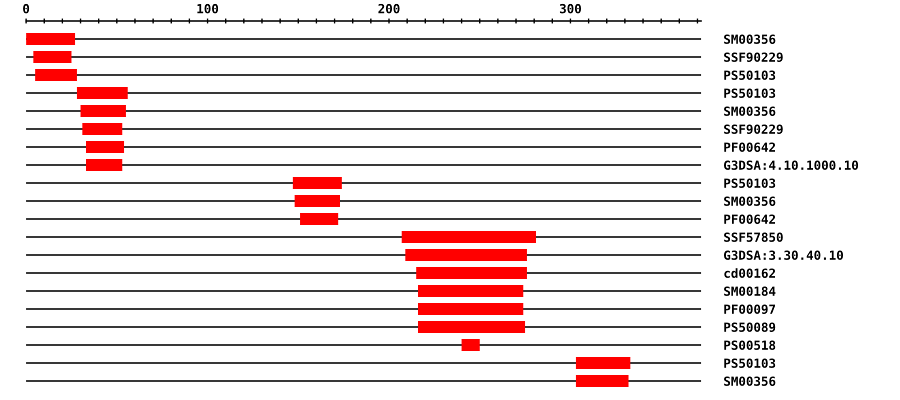  I want to click on y-tick-label: G3DSA:3.30.40.10, so click(783, 255).